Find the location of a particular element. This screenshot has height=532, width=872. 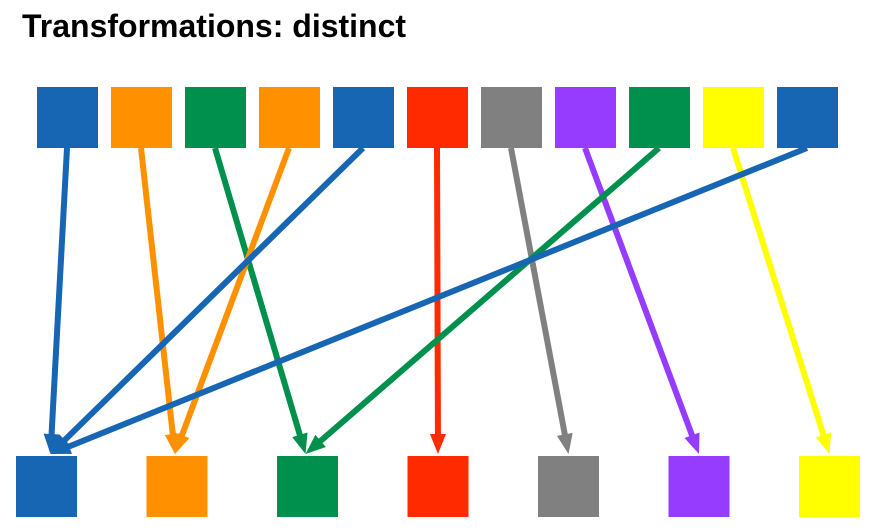

output-box-blue is located at coordinates (46, 486).